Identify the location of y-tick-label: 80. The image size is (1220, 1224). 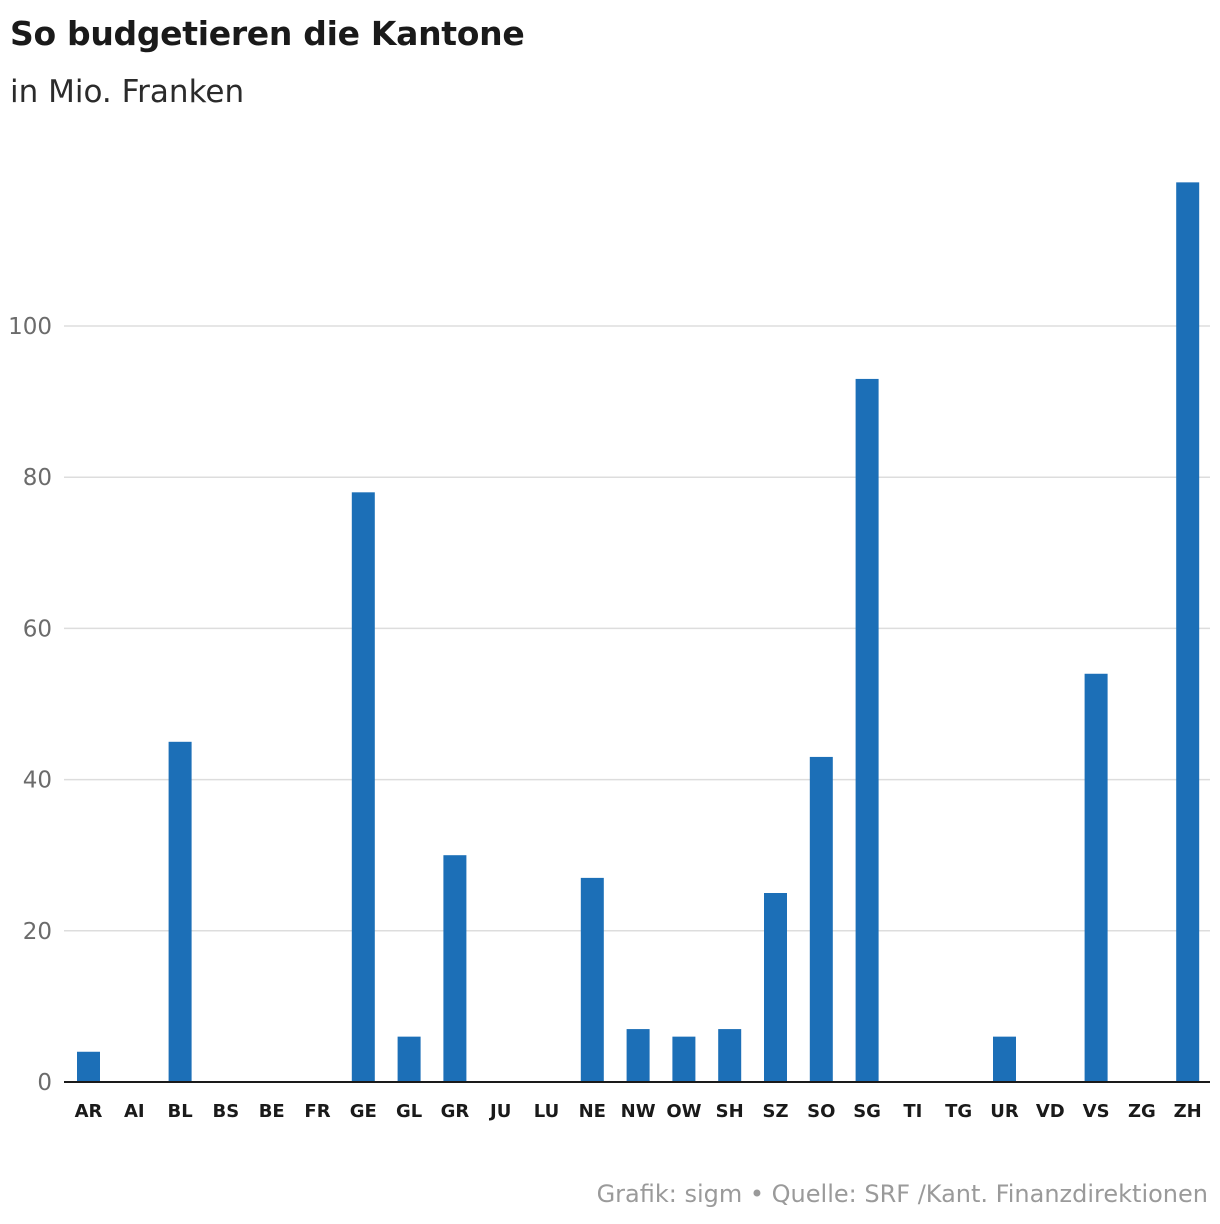
(37, 478).